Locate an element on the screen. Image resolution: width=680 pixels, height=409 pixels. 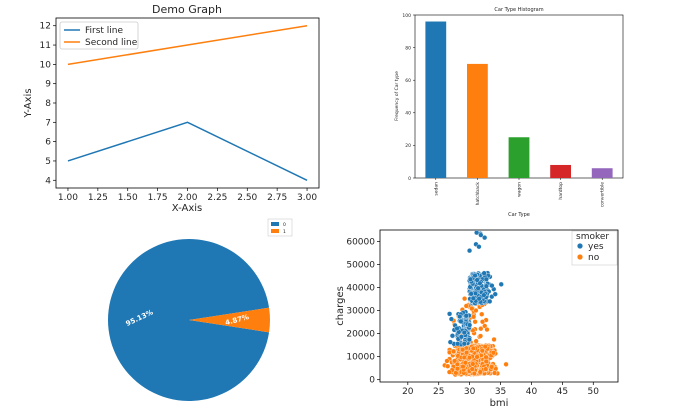
scatter-legend-marker-yes is located at coordinates (580, 245).